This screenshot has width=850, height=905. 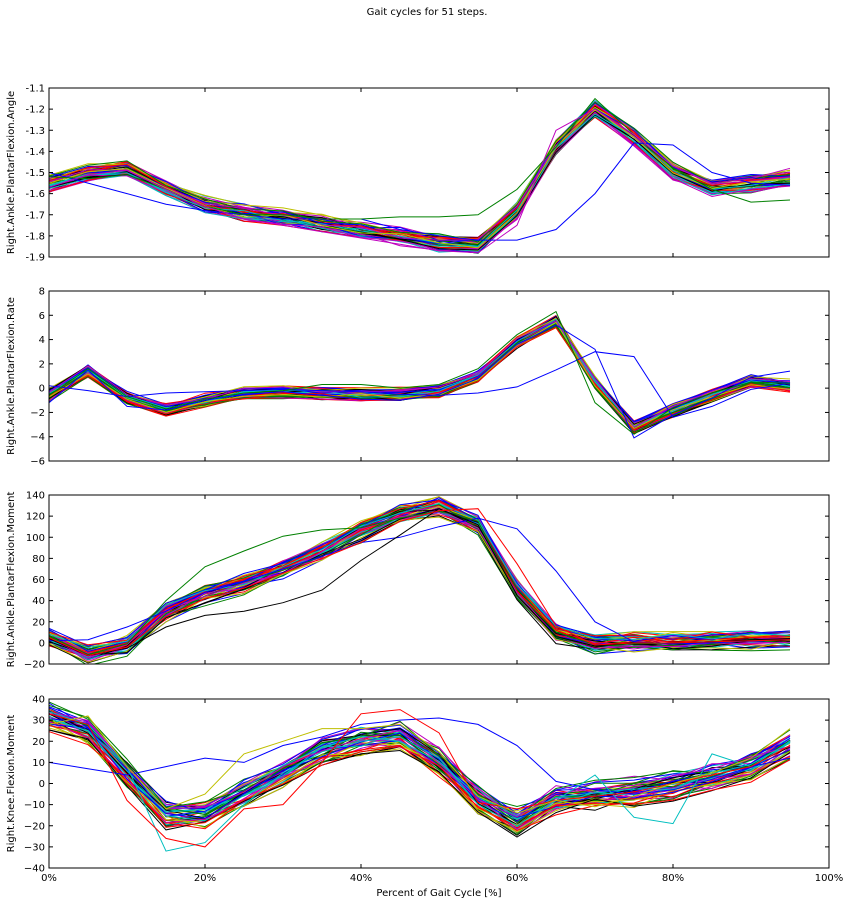 I want to click on y-axis-label: Right.Ankle.PlantarFlexion.Angle, so click(x=11, y=172).